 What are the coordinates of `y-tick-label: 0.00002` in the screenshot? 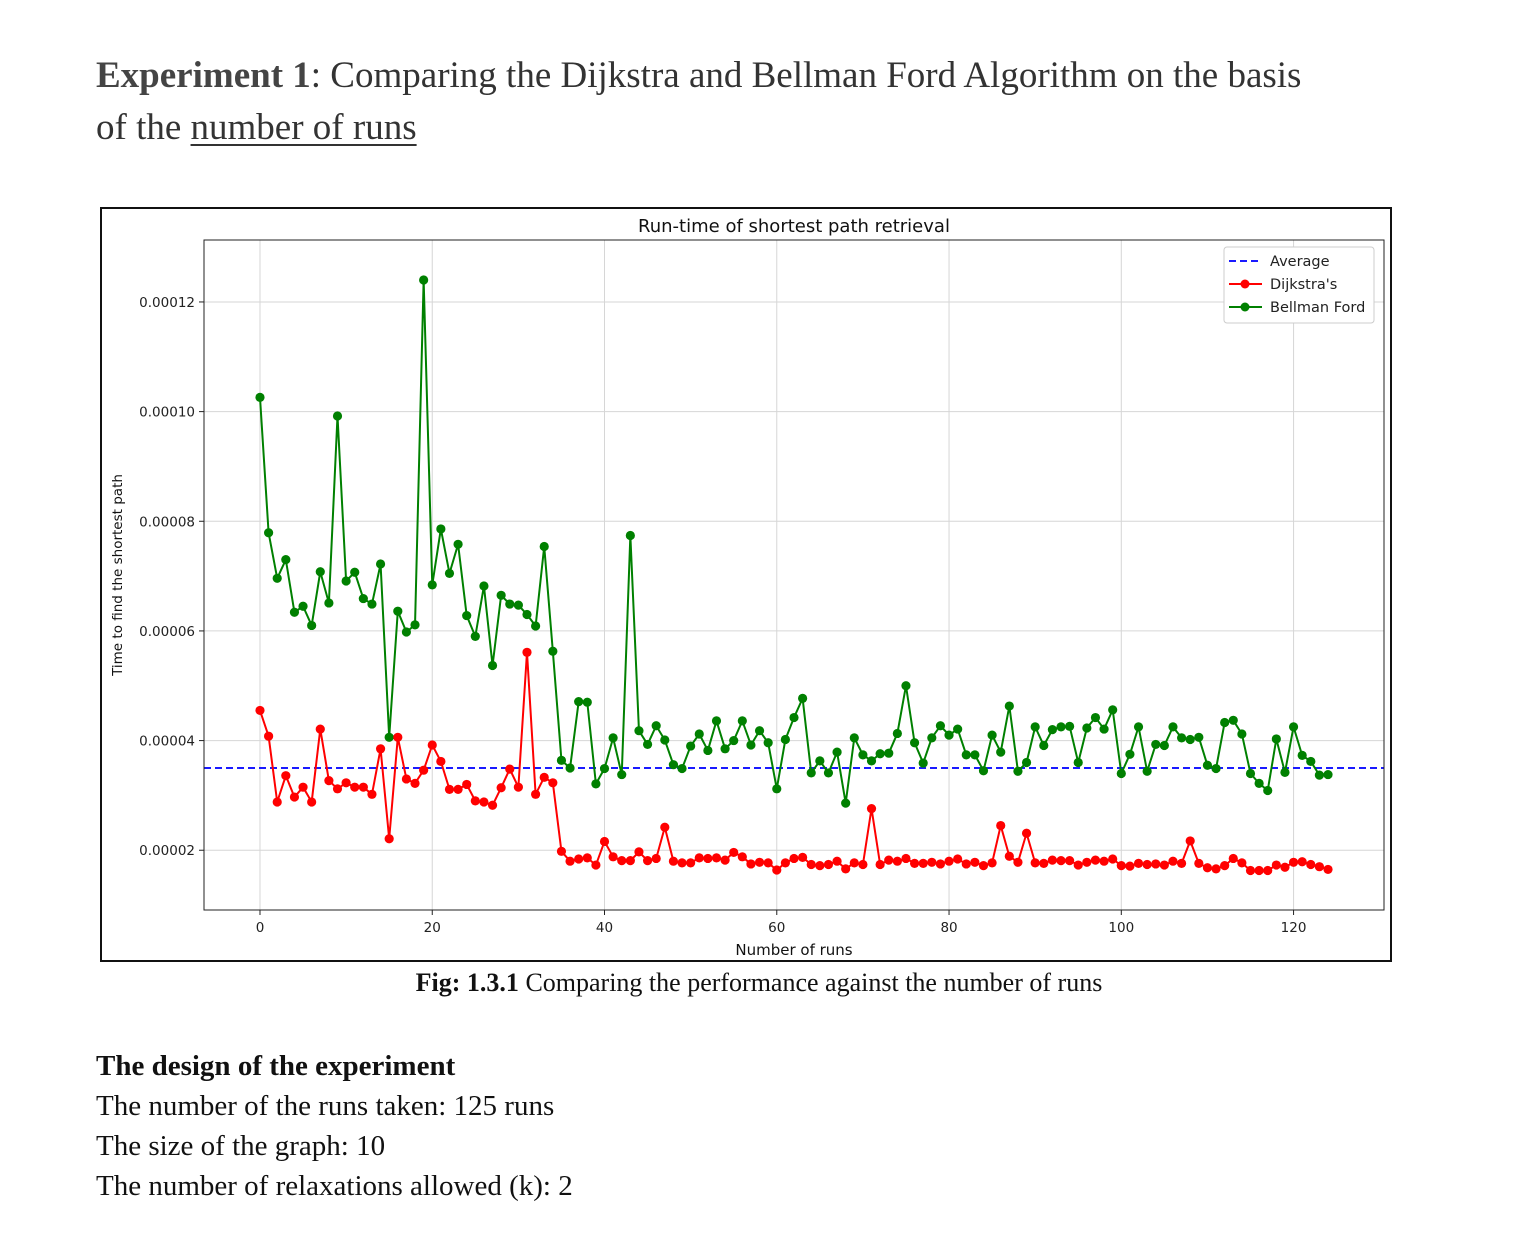 It's located at (167, 851).